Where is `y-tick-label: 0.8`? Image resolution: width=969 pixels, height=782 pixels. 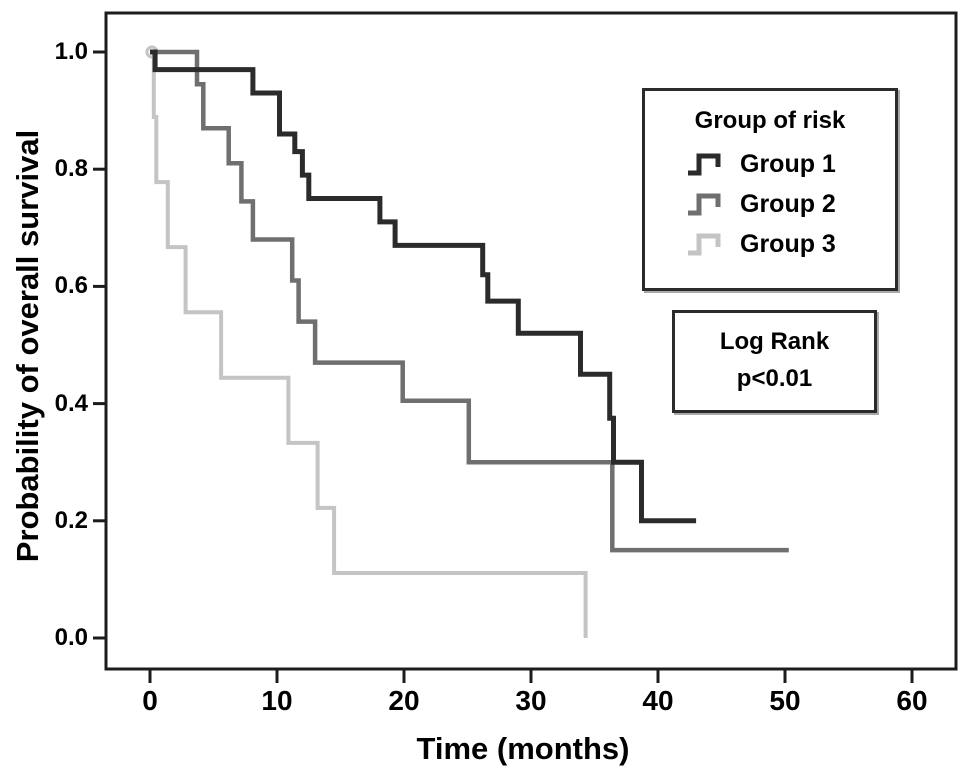 y-tick-label: 0.8 is located at coordinates (71, 169).